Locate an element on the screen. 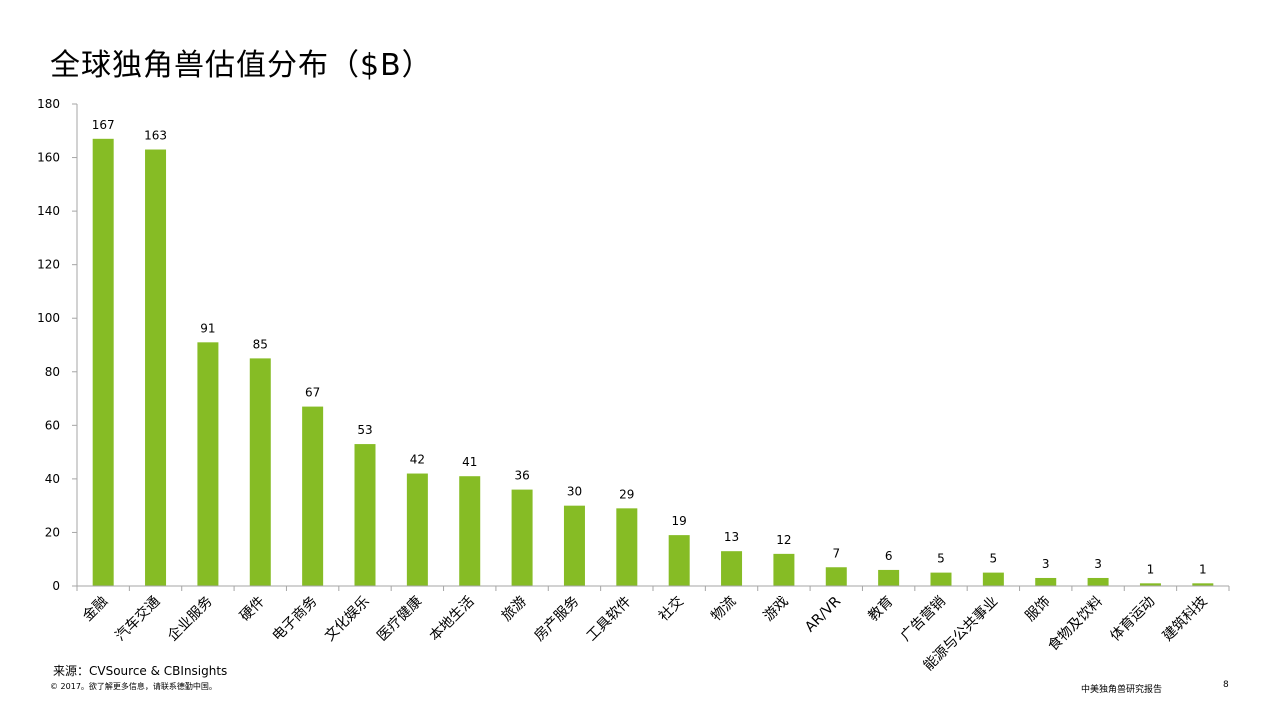 This screenshot has width=1280, height=720. y-tick-label: 60 is located at coordinates (52, 425).